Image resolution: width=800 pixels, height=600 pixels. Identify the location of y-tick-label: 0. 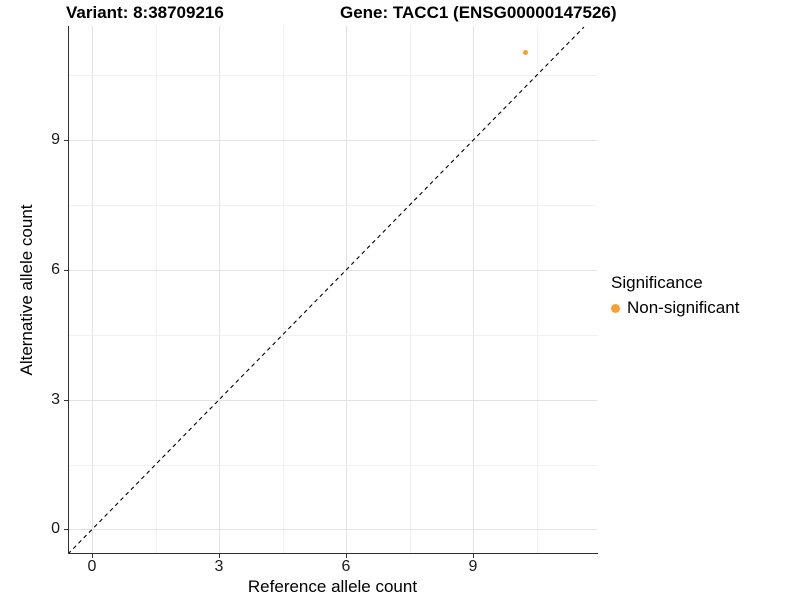
(55, 528).